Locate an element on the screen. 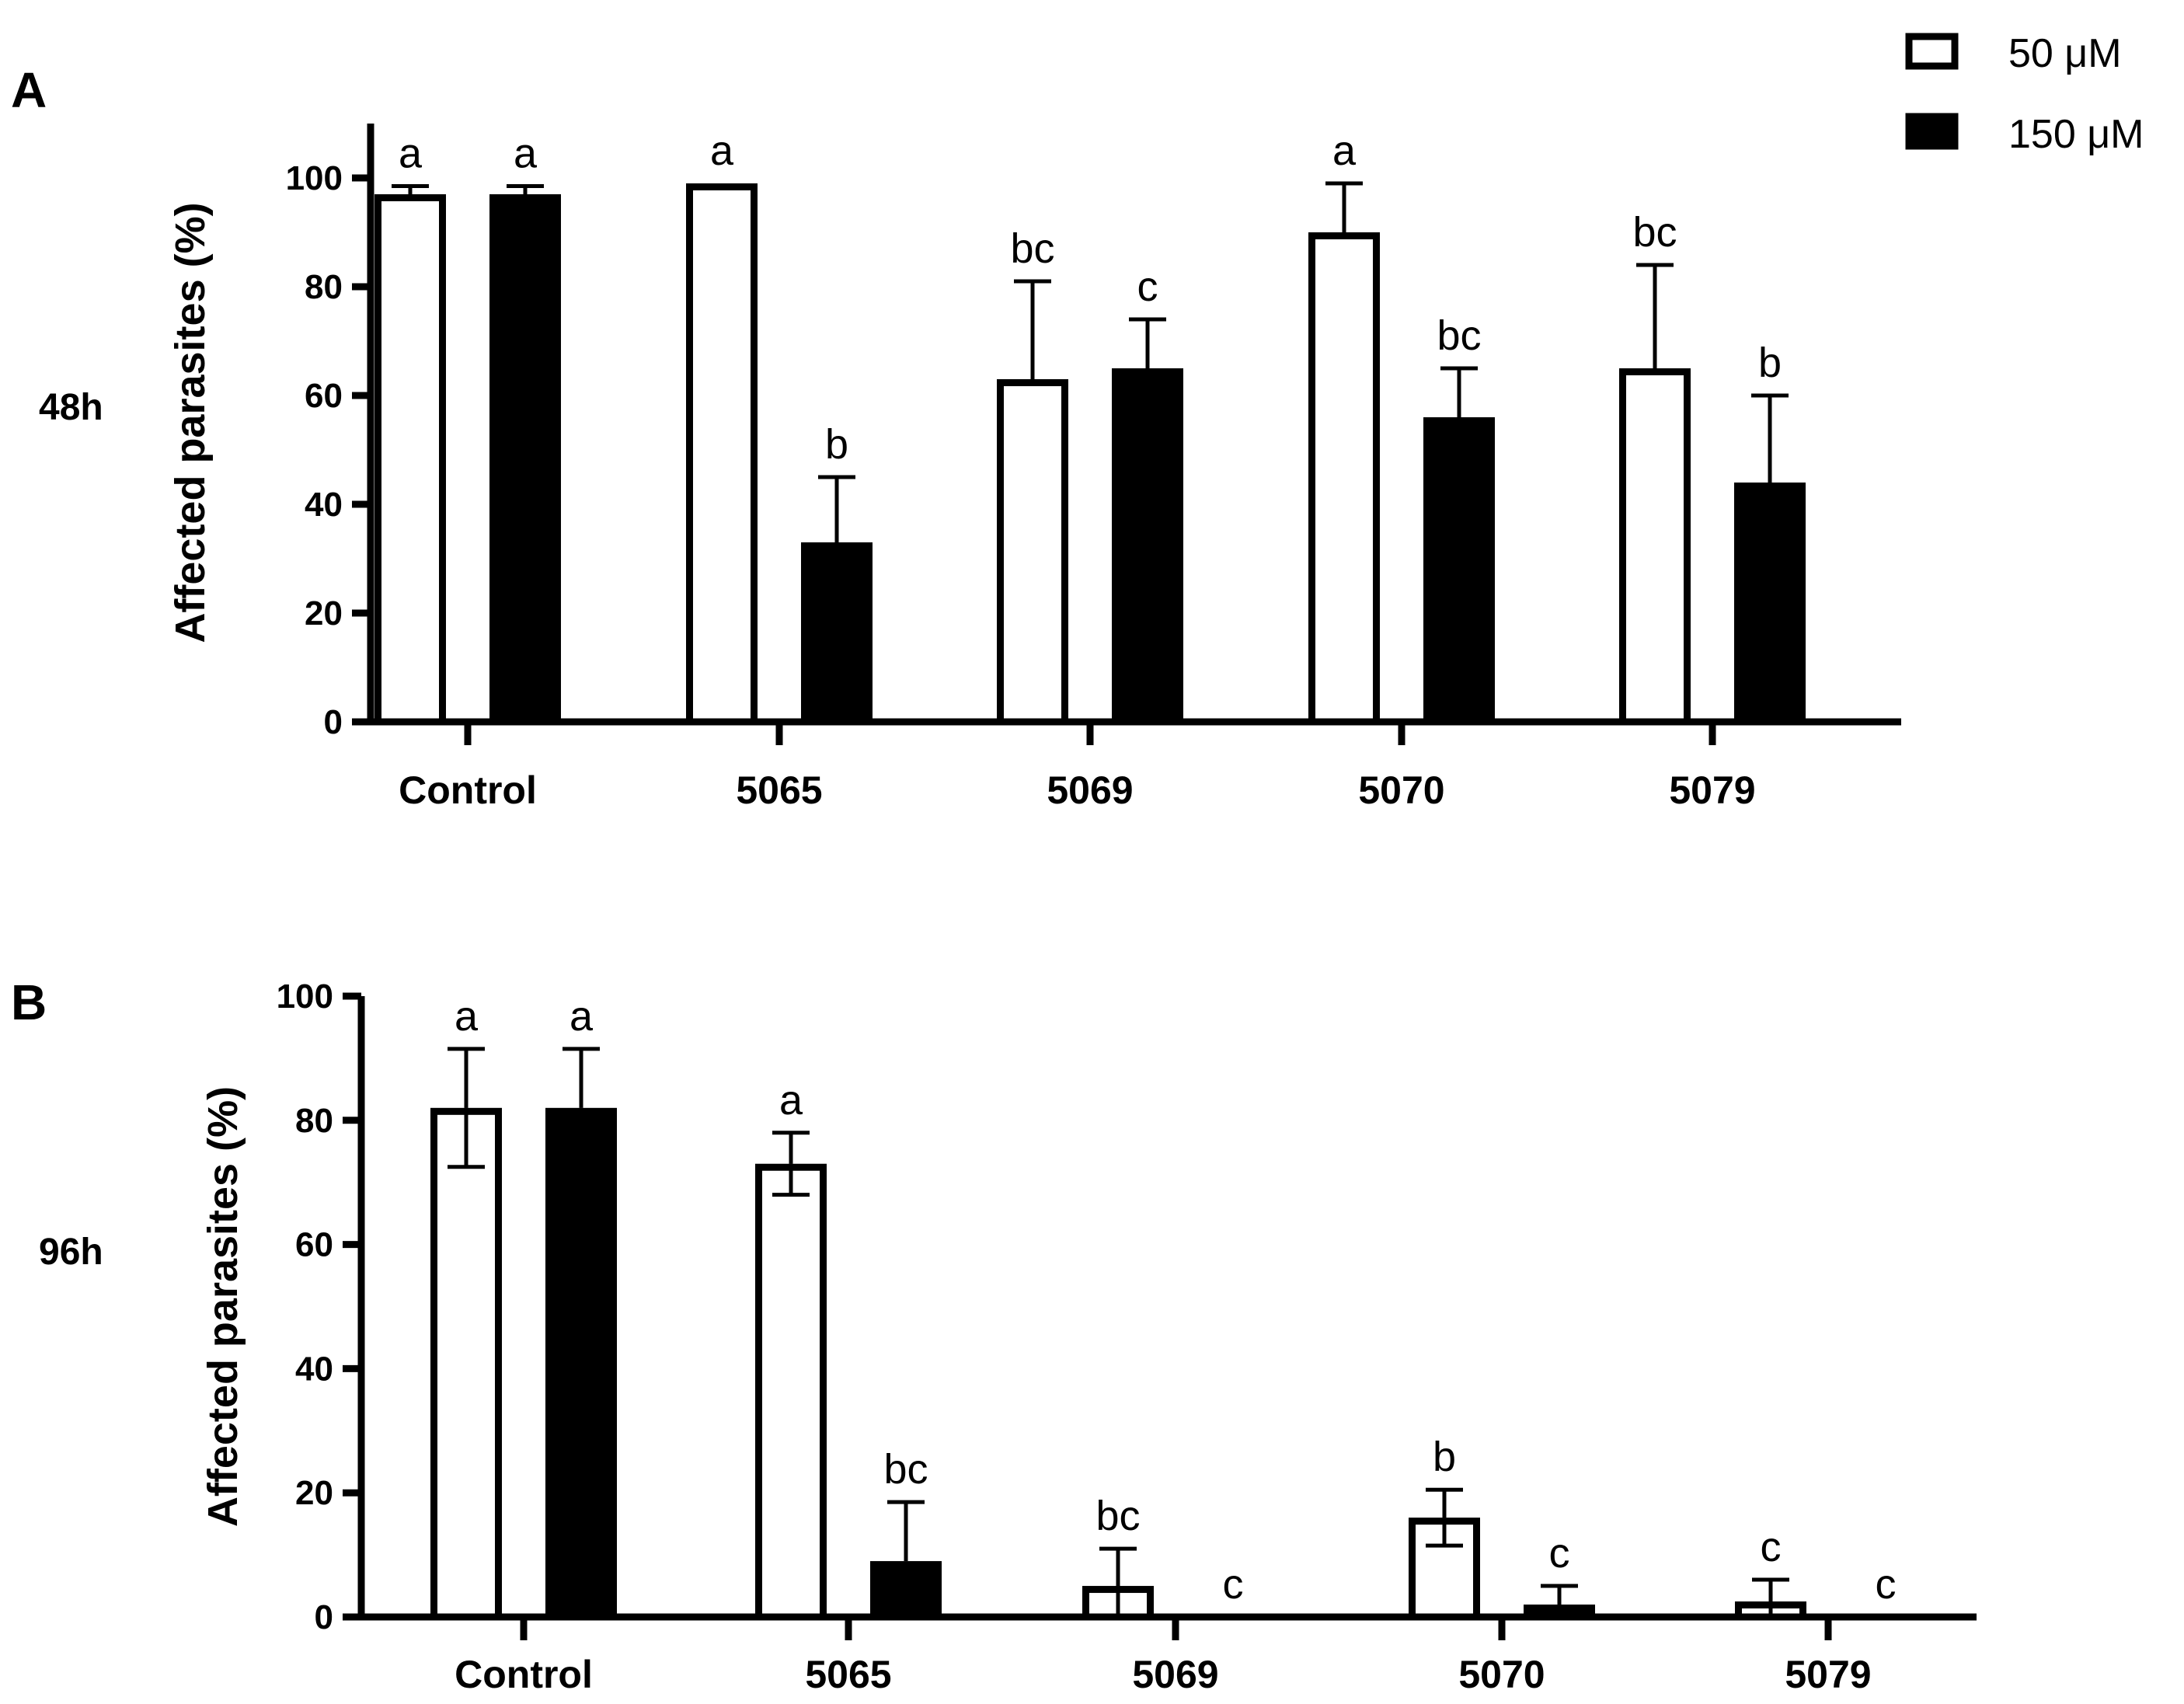 This screenshot has height=1704, width=2184. legend-swatch-150um is located at coordinates (1932, 131).